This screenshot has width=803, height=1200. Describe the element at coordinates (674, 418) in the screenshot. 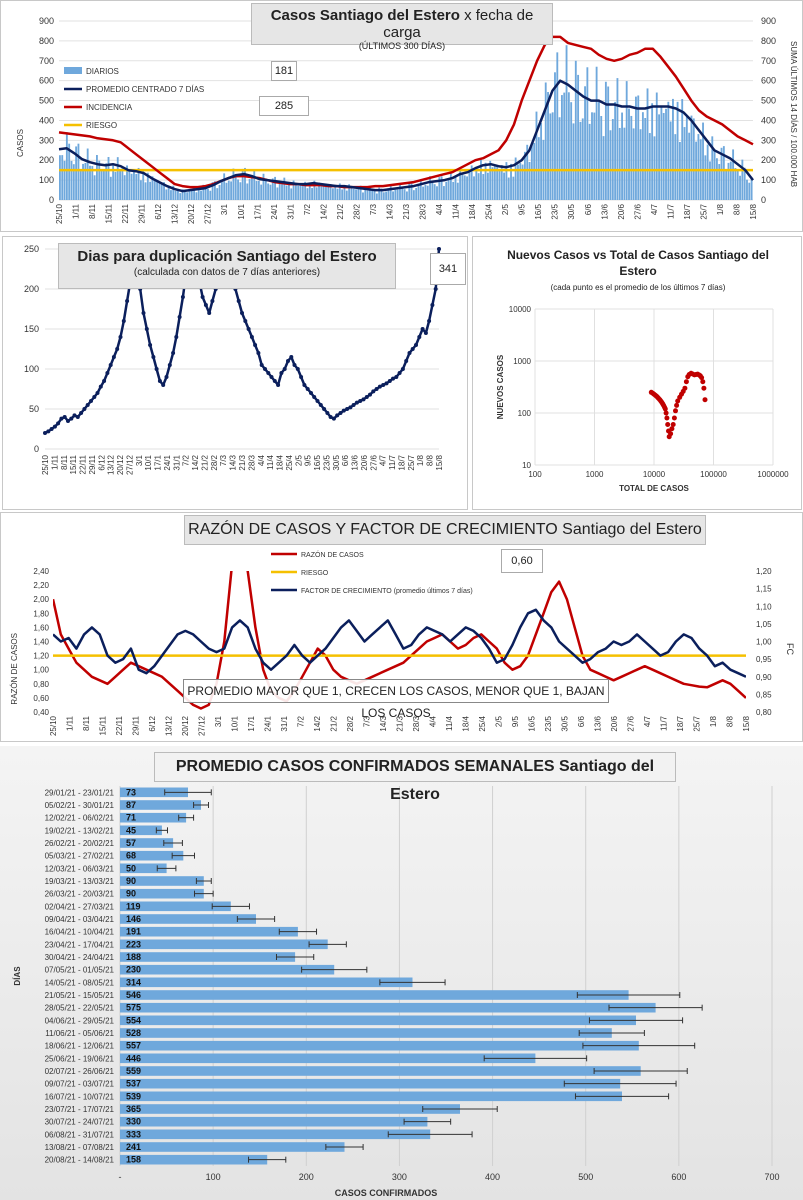

I see `point-nuevos` at that location.